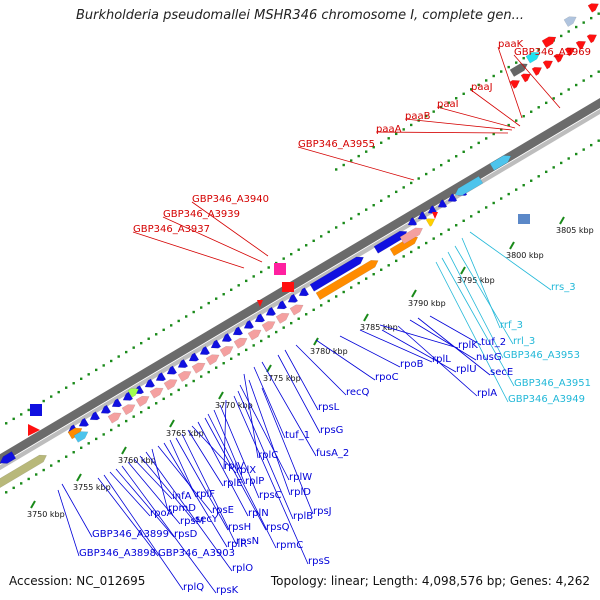 The image size is (600, 600). What do you see at coordinates (563, 287) in the screenshot?
I see `gene-label: rrs_3` at bounding box center [563, 287].